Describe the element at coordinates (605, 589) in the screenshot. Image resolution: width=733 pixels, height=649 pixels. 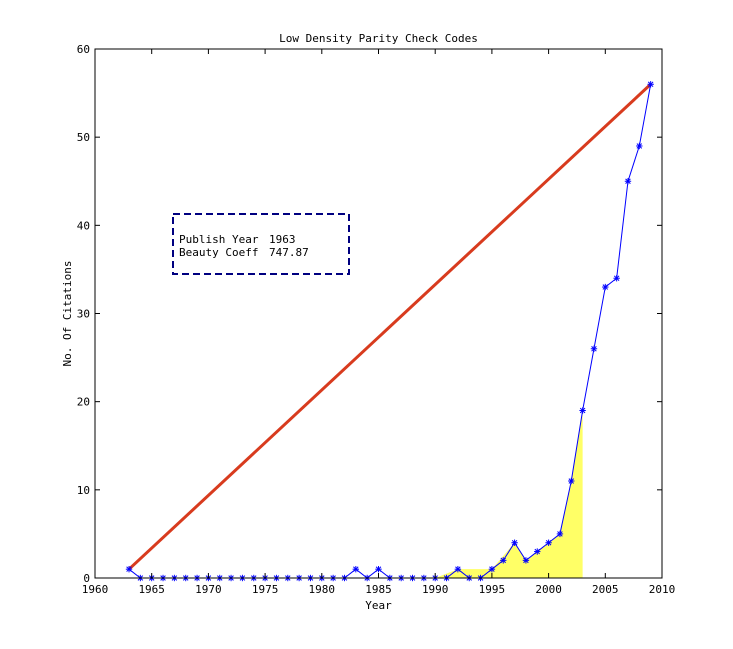
I see `x-tick-label: 2005` at that location.